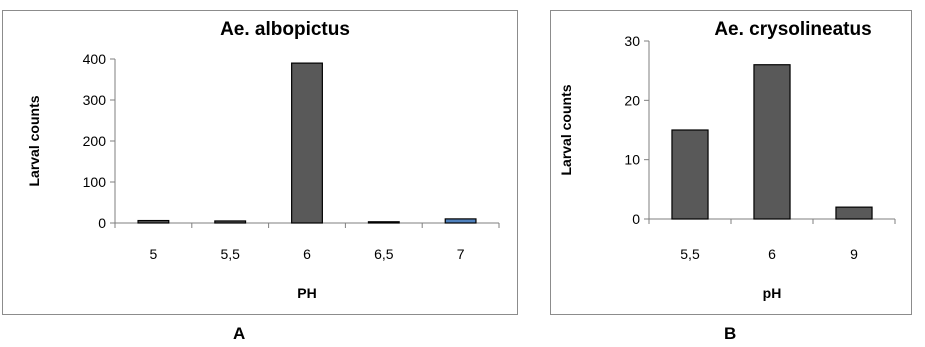  What do you see at coordinates (95, 59) in the screenshot?
I see `y-tick-label: 400` at bounding box center [95, 59].